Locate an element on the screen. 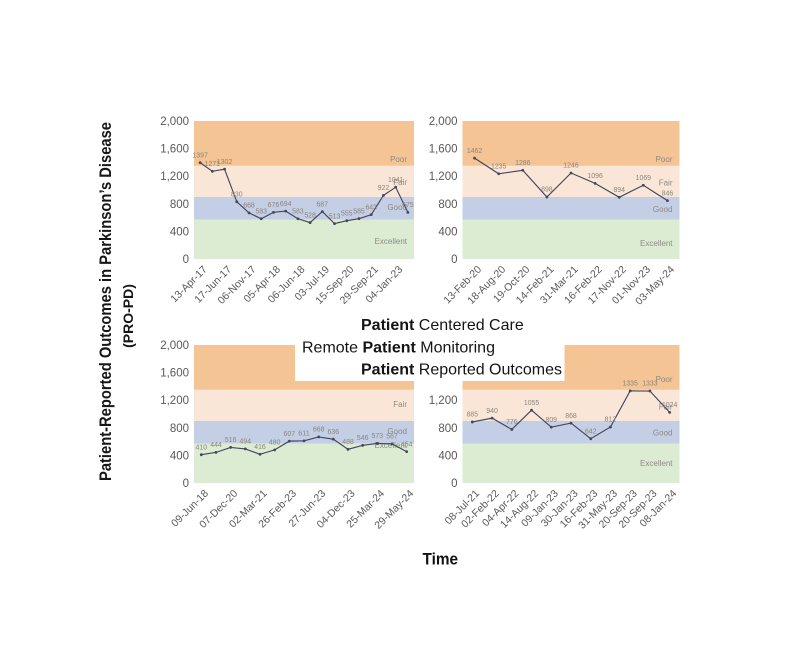 The width and height of the screenshot is (800, 662). svg-text: 607 is located at coordinates (290, 433).